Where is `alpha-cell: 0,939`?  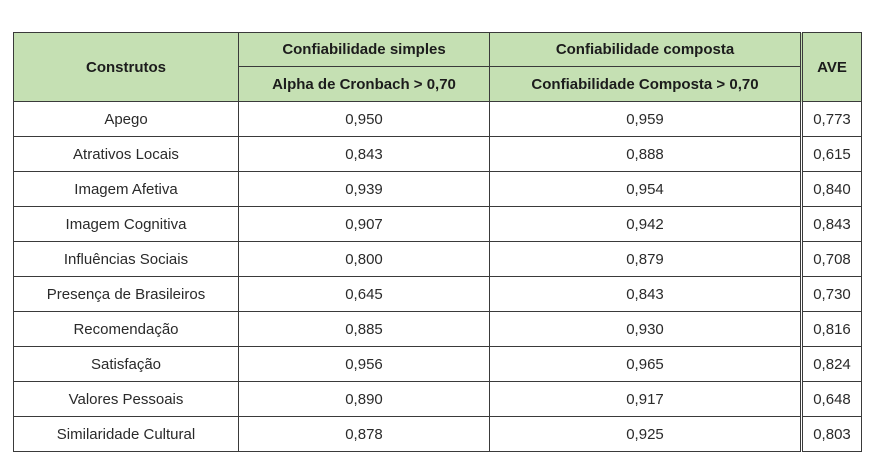
alpha-cell: 0,939 is located at coordinates (364, 189).